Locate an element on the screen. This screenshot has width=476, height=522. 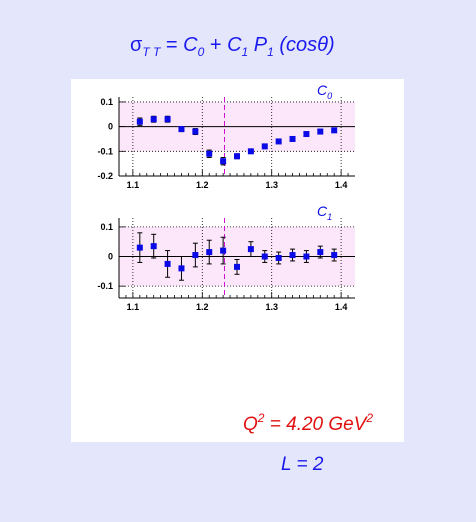
p-subscript: 1 is located at coordinates (270, 52).